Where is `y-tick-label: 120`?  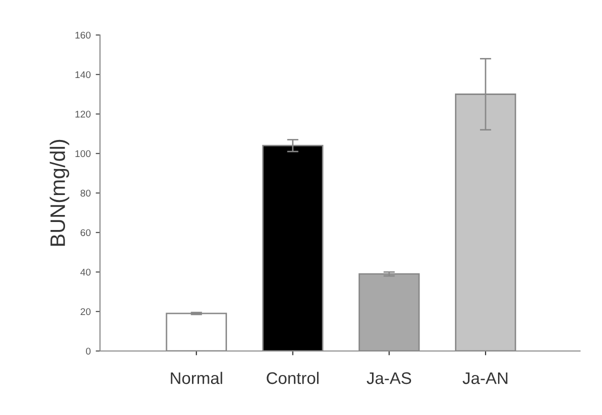 y-tick-label: 120 is located at coordinates (83, 114).